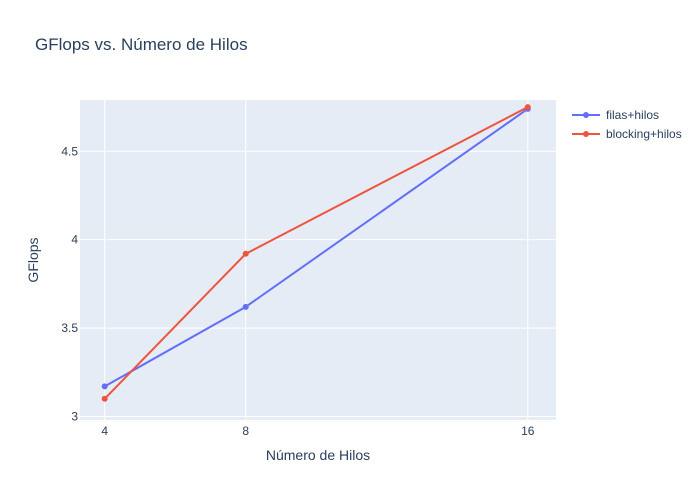 The height and width of the screenshot is (500, 700). What do you see at coordinates (69, 328) in the screenshot?
I see `y-tick-label: 3.5` at bounding box center [69, 328].